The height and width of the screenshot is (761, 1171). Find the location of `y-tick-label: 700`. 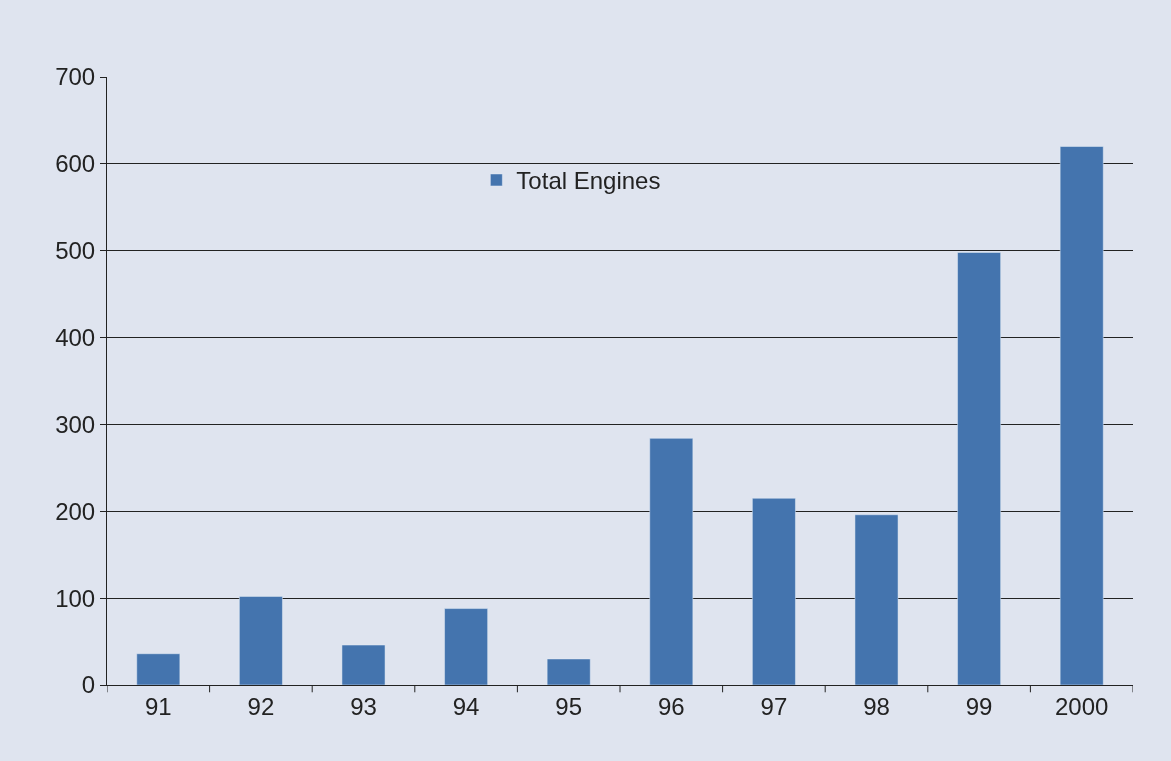

y-tick-label: 700 is located at coordinates (75, 77).